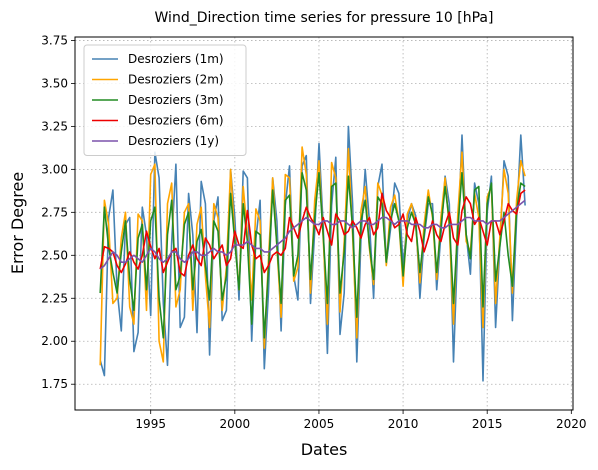  Describe the element at coordinates (487, 424) in the screenshot. I see `x-tick-label: 2015` at that location.